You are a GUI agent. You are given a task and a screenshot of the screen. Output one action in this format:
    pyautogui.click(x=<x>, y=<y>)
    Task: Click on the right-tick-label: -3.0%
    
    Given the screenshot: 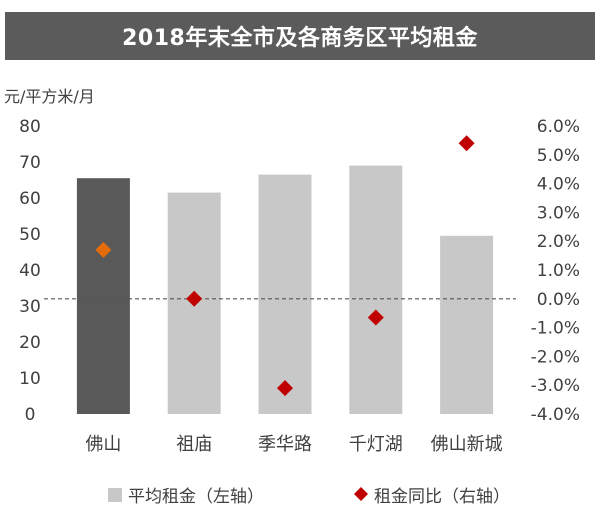 What is the action you would take?
    pyautogui.click(x=555, y=386)
    